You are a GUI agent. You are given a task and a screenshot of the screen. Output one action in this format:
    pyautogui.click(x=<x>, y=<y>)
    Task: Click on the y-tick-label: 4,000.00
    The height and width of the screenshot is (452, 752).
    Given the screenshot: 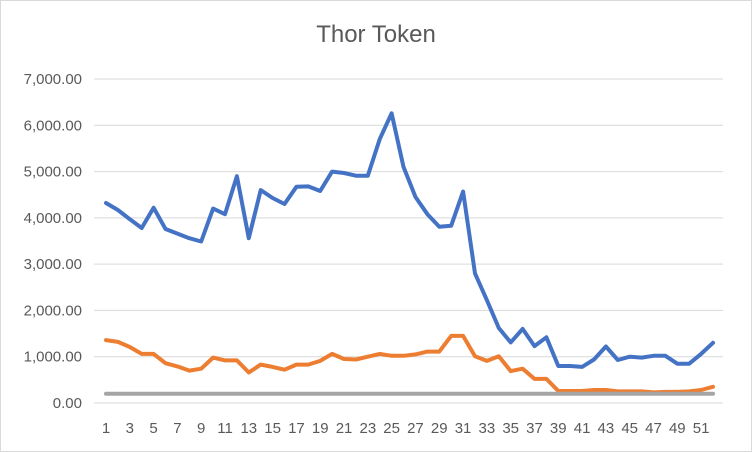 What is the action you would take?
    pyautogui.click(x=53, y=218)
    